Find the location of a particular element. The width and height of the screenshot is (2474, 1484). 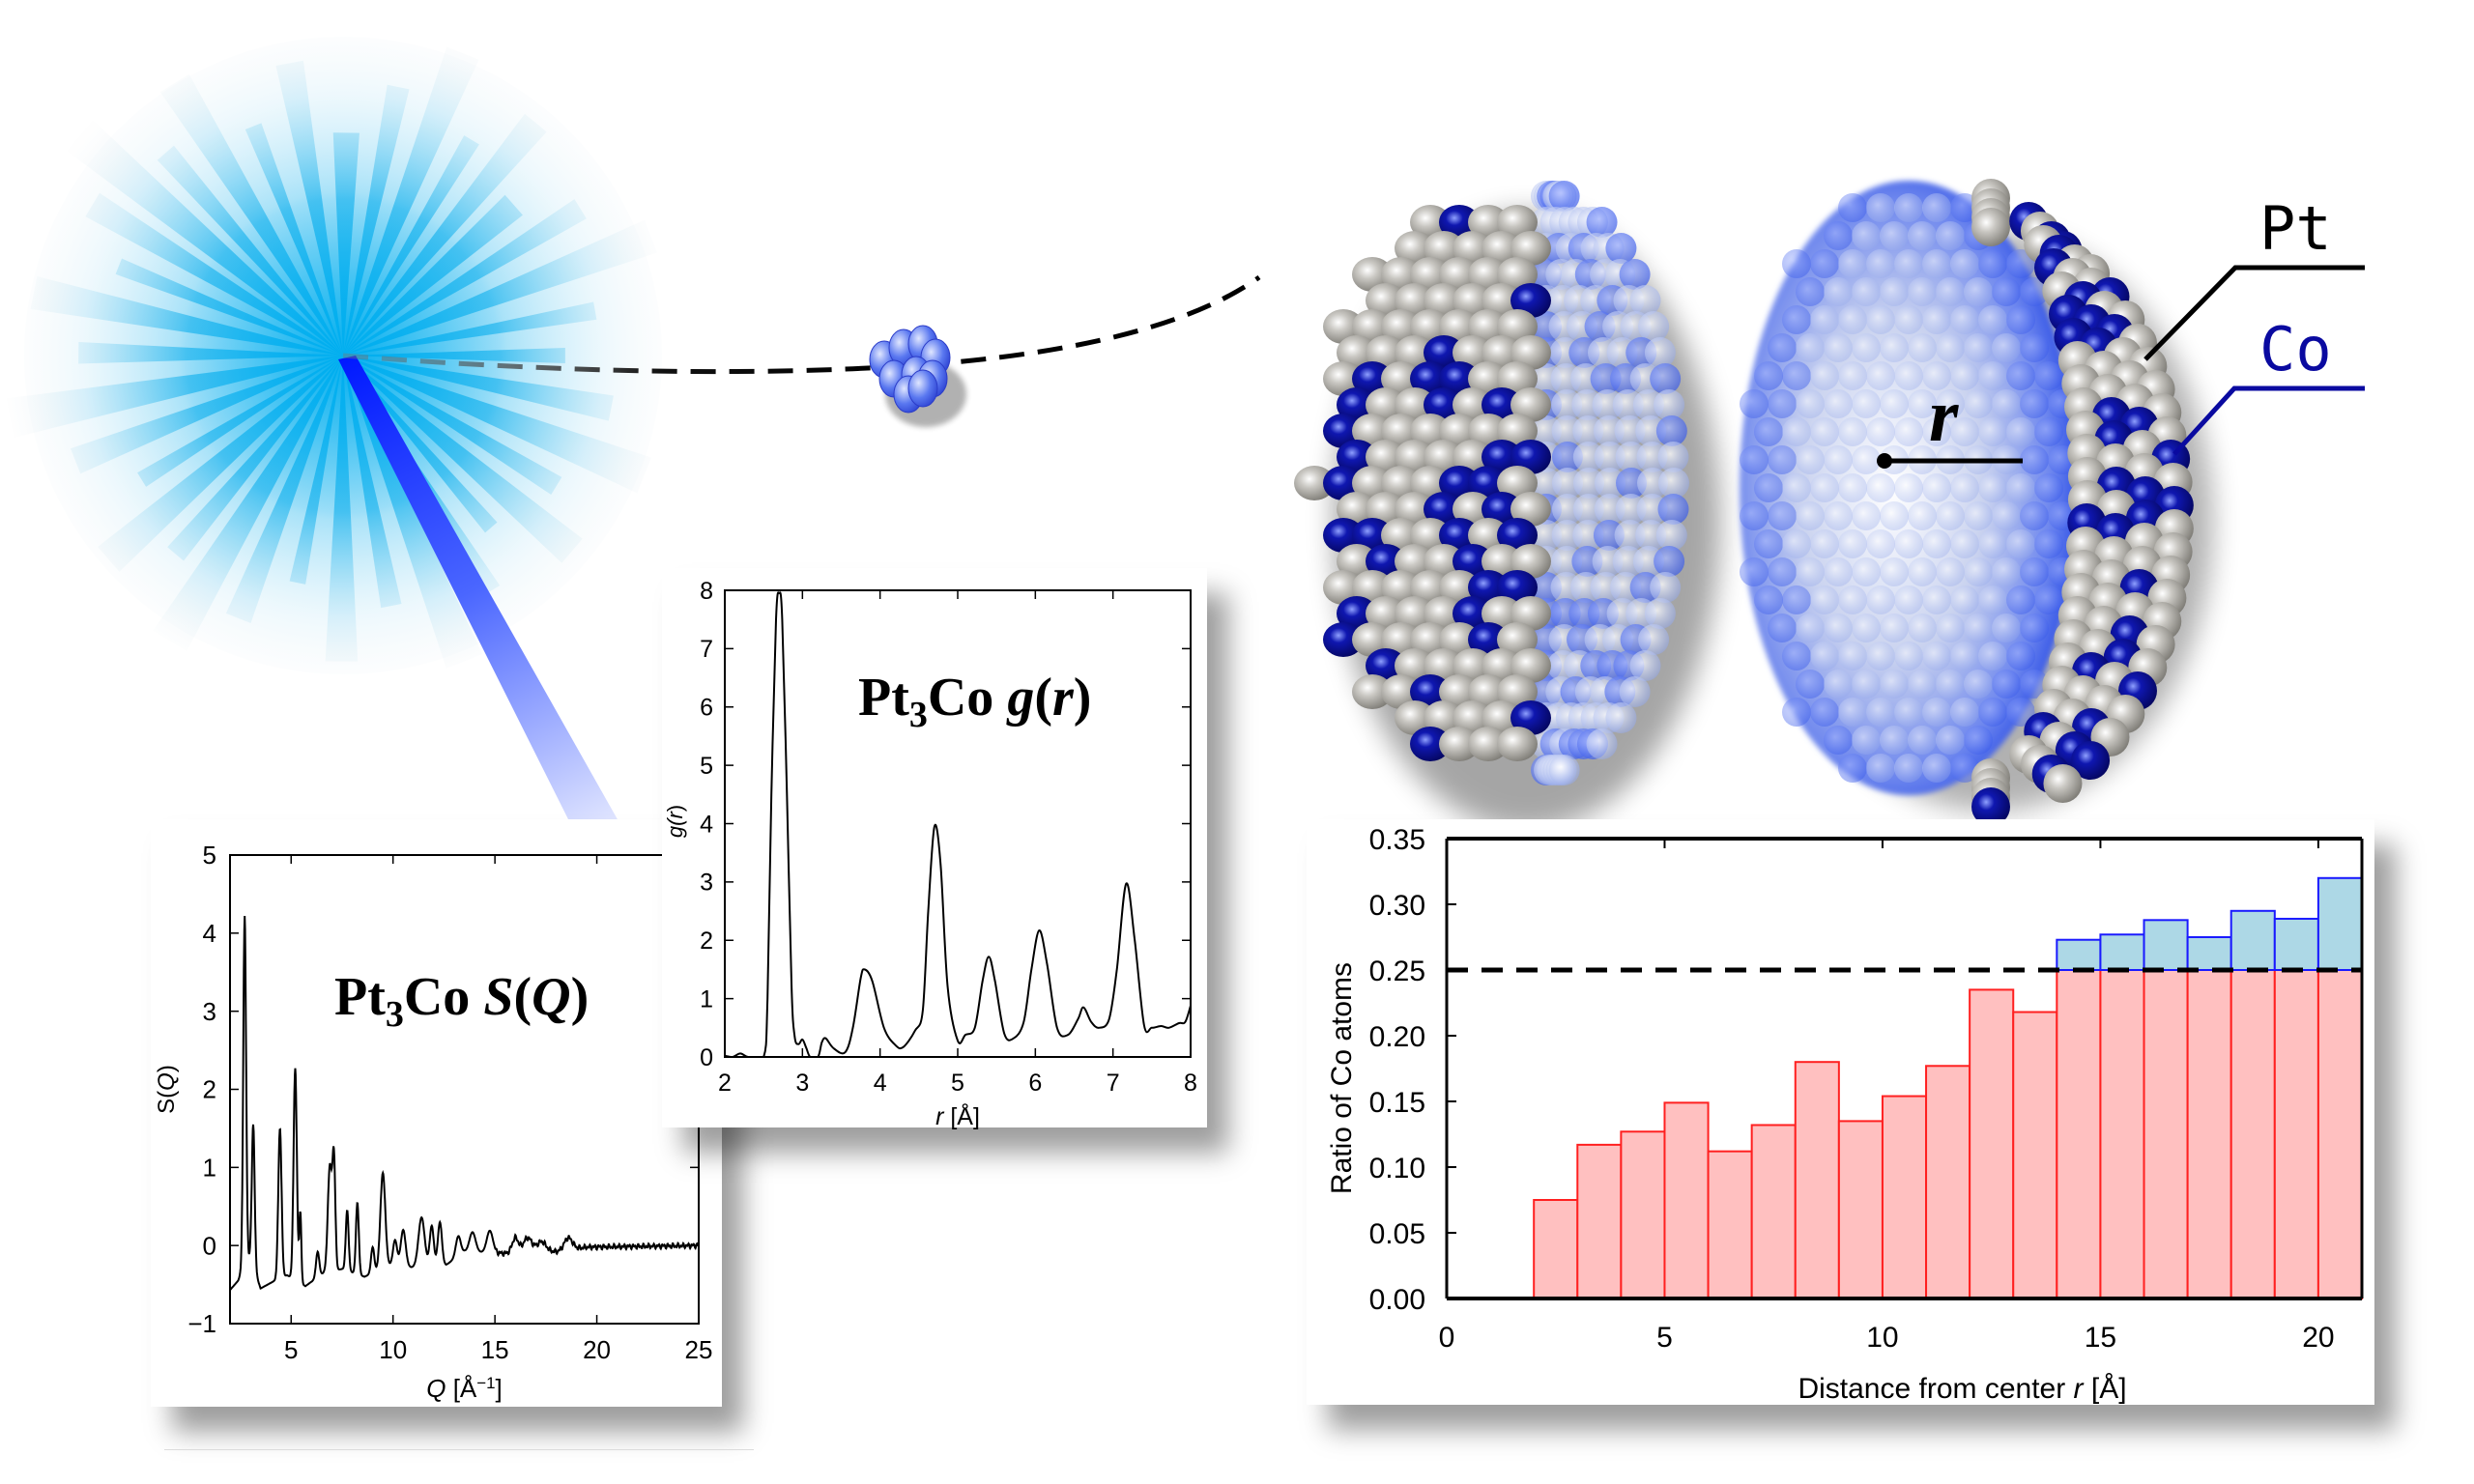

gr-title-paren-close: ) is located at coordinates (1082, 698).